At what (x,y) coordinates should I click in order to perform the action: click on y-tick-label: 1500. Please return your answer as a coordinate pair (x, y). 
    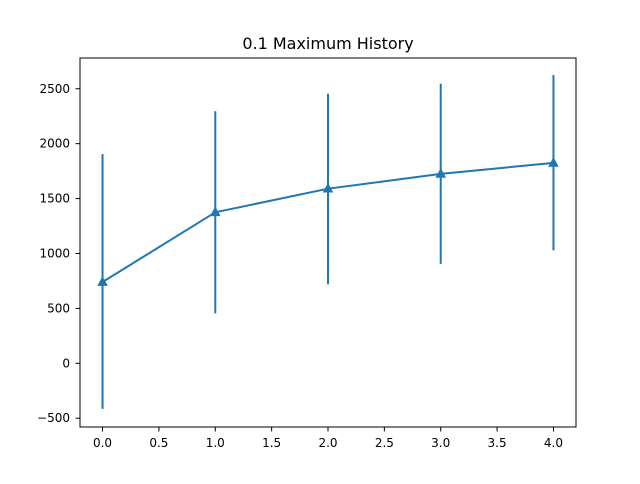
    Looking at the image, I should click on (54, 199).